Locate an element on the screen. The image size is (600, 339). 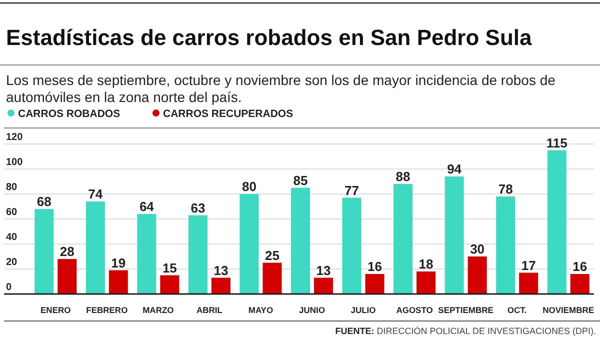
data-label: 77 is located at coordinates (352, 190).